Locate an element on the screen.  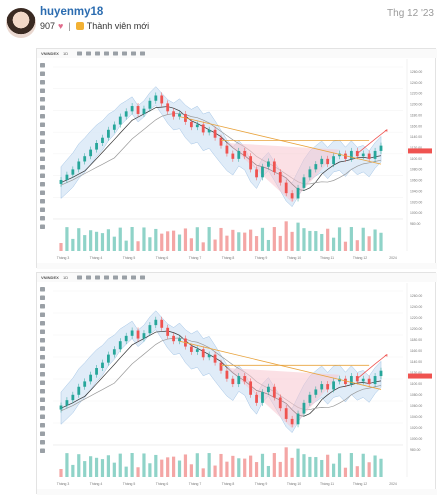
moving-average-line is located at coordinates (221, 149).